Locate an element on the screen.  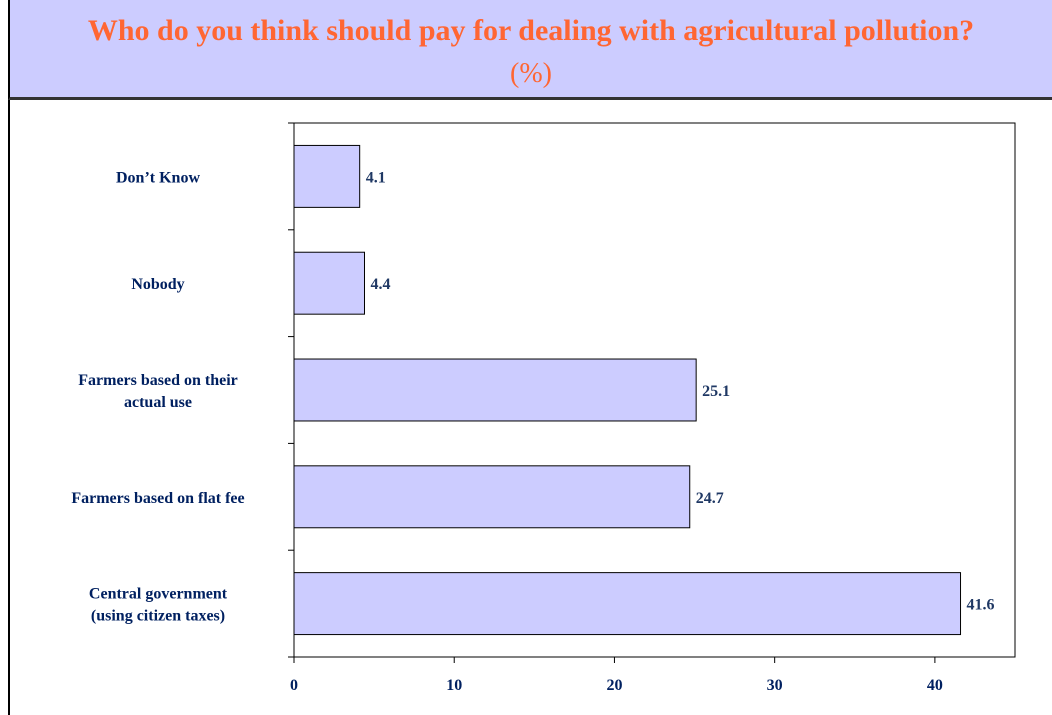
chart-subtitle: (%) is located at coordinates (531, 73).